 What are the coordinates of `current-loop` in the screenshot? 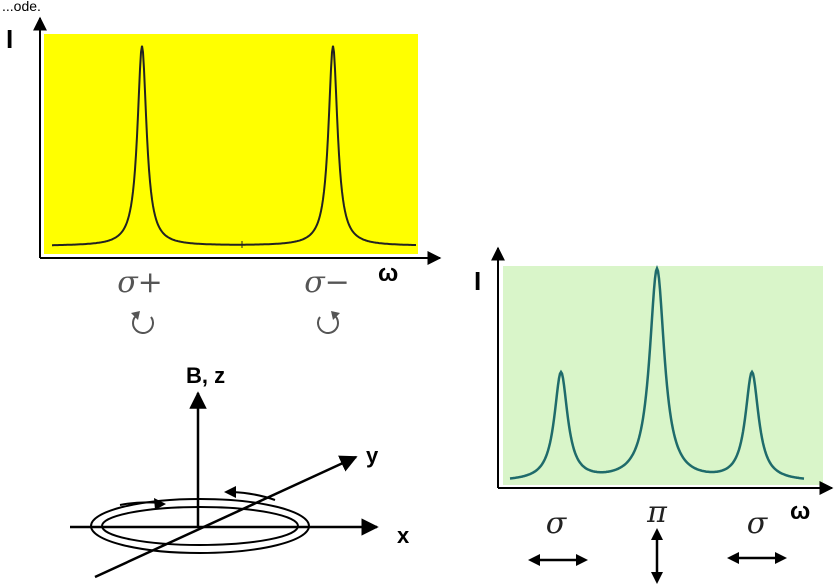 It's located at (200, 520).